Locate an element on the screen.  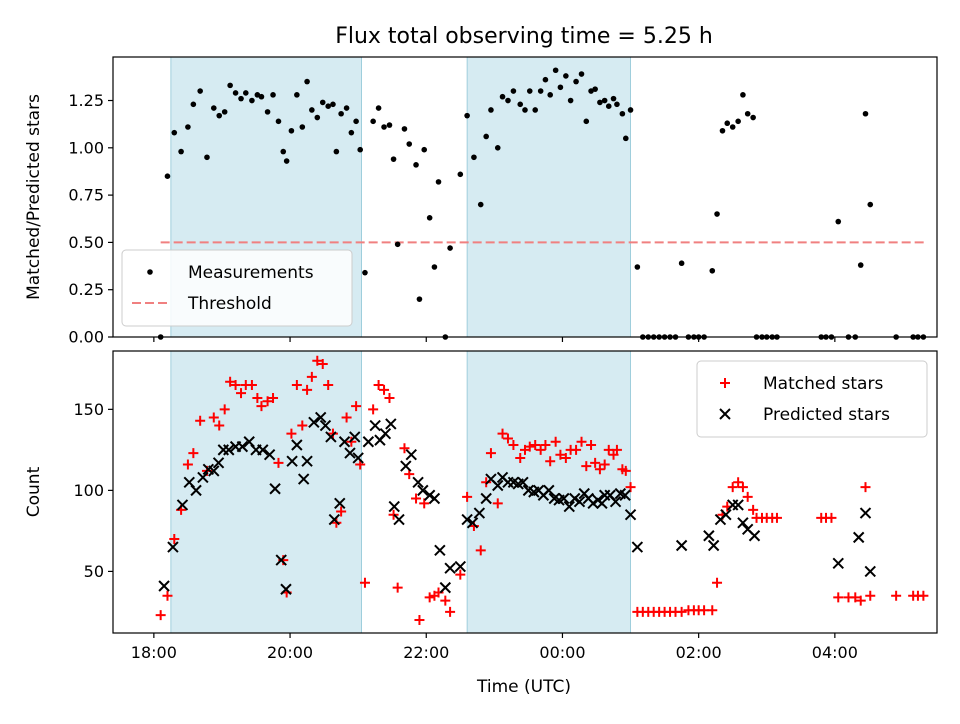
y-tick-label: 150 is located at coordinates (88, 409).